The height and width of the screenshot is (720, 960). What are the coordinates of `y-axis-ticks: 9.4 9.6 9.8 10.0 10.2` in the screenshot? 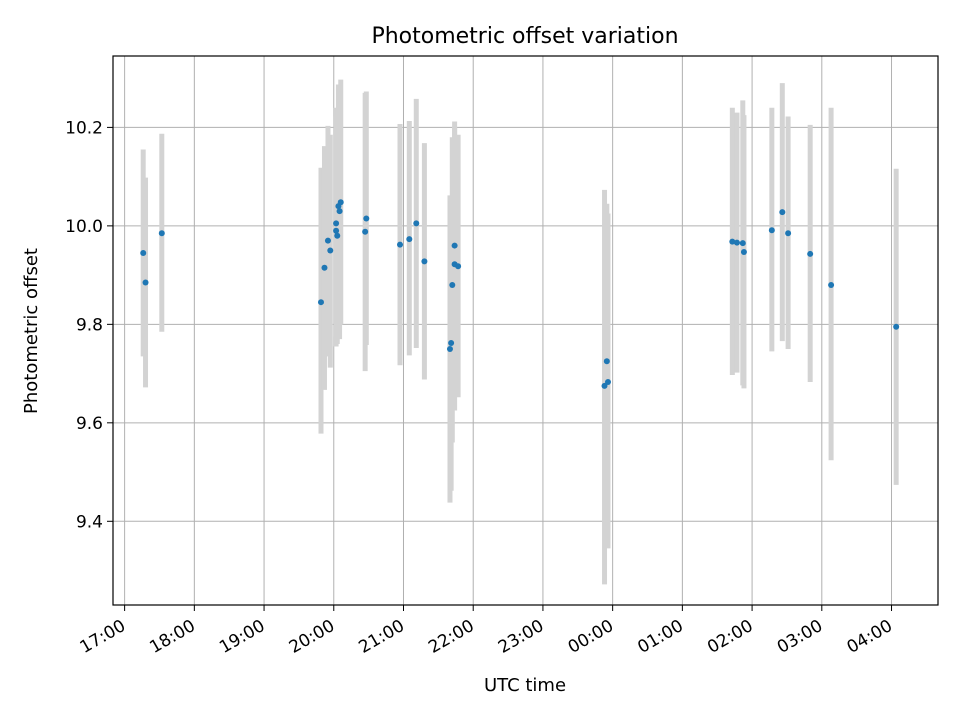 It's located at (89, 325).